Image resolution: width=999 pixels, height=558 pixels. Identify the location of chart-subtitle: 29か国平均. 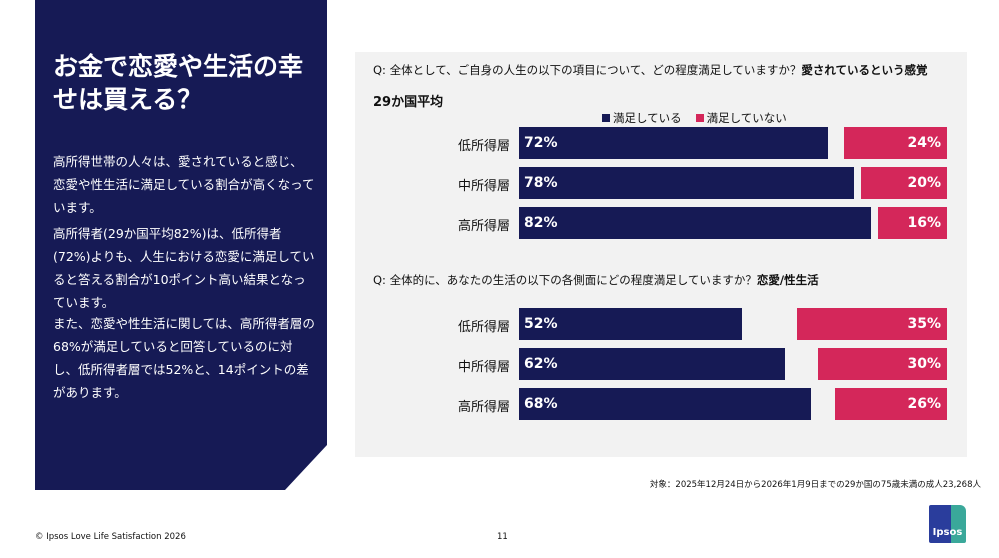
(408, 102).